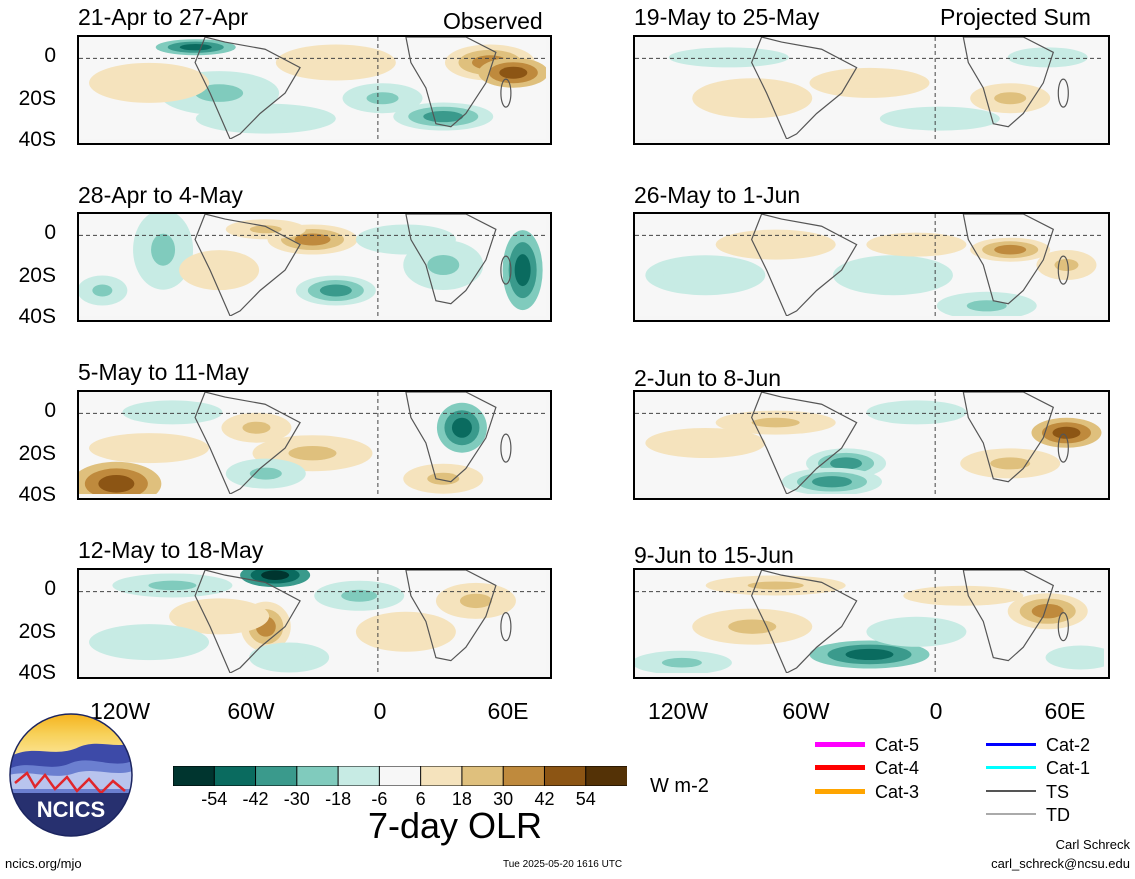 Image resolution: width=1135 pixels, height=879 pixels. What do you see at coordinates (1058, 792) in the screenshot?
I see `storm-label-ts: TS` at bounding box center [1058, 792].